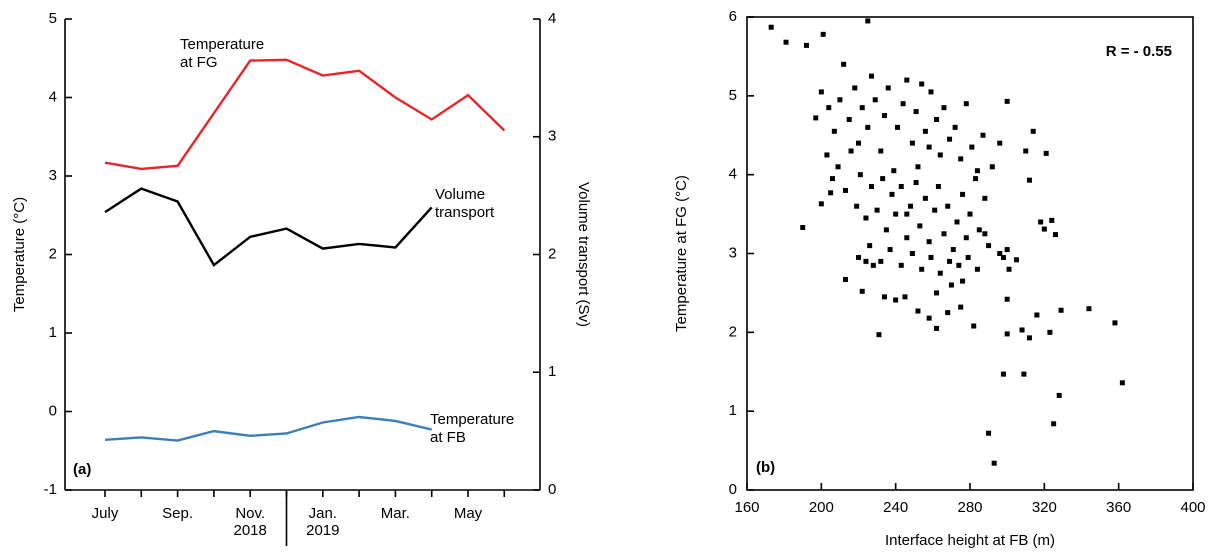 Image resolution: width=1219 pixels, height=553 pixels. I want to click on panel-label: (a), so click(82, 469).